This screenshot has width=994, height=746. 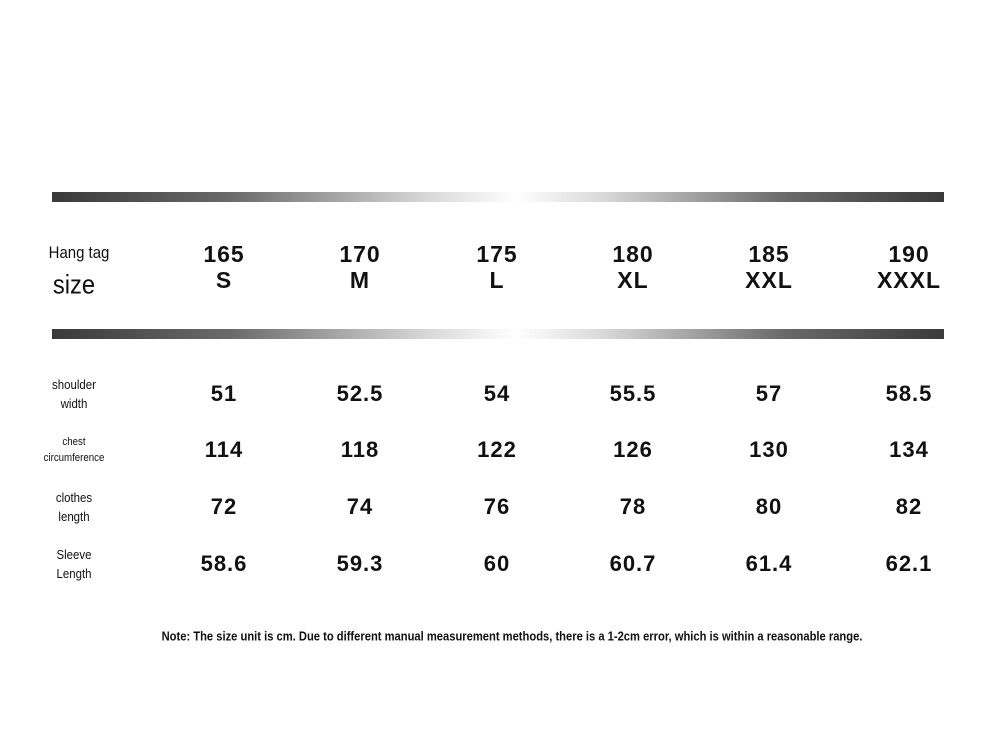 I want to click on cell-value: 60, so click(x=497, y=563).